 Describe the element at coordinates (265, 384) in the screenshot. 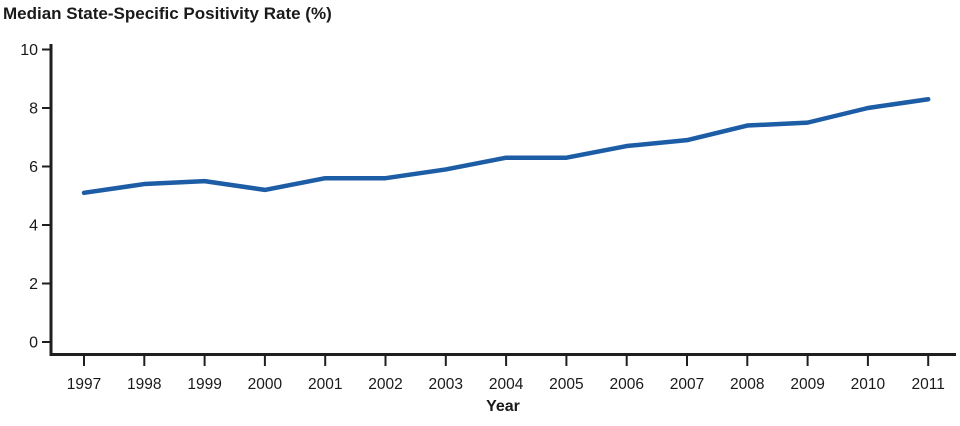

I see `x-tick-label: 2000` at that location.